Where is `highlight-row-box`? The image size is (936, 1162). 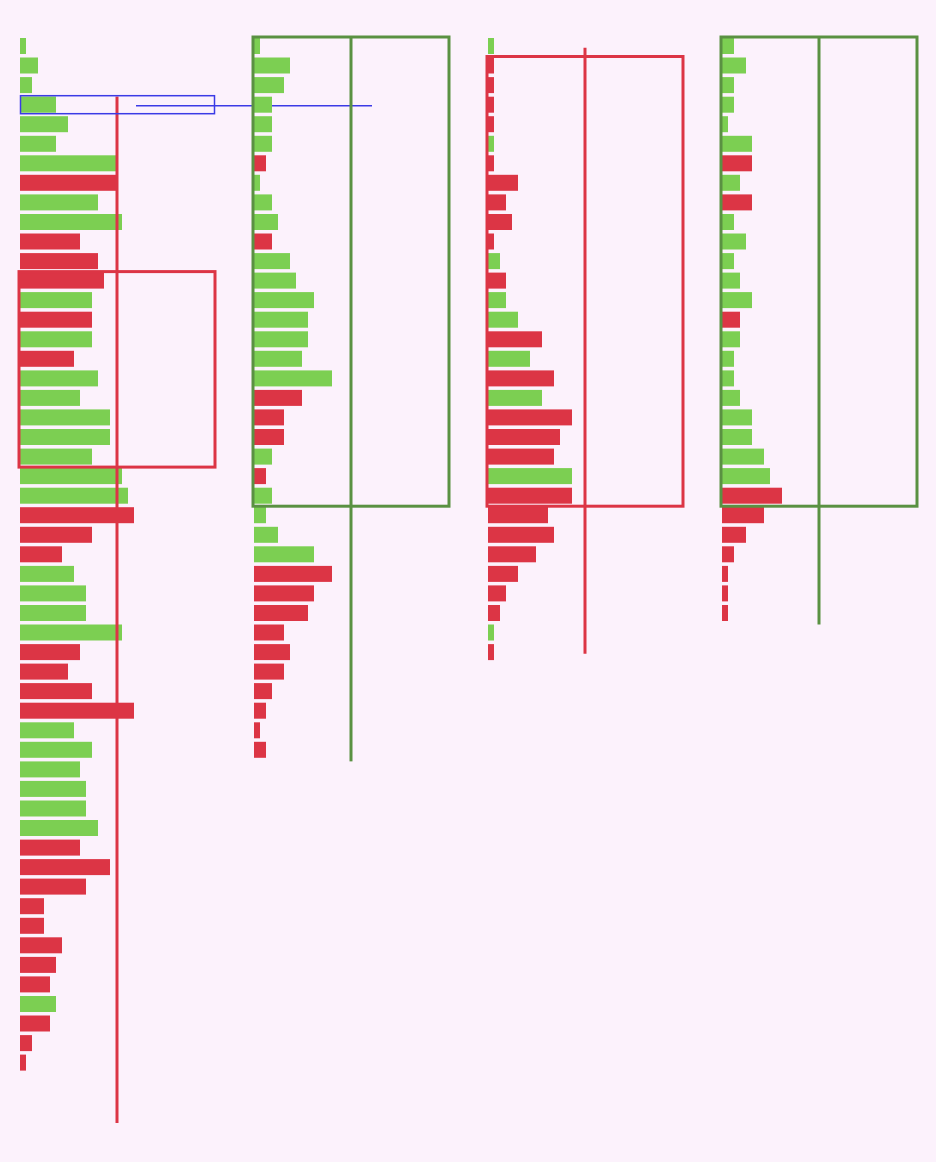 highlight-row-box is located at coordinates (117, 104).